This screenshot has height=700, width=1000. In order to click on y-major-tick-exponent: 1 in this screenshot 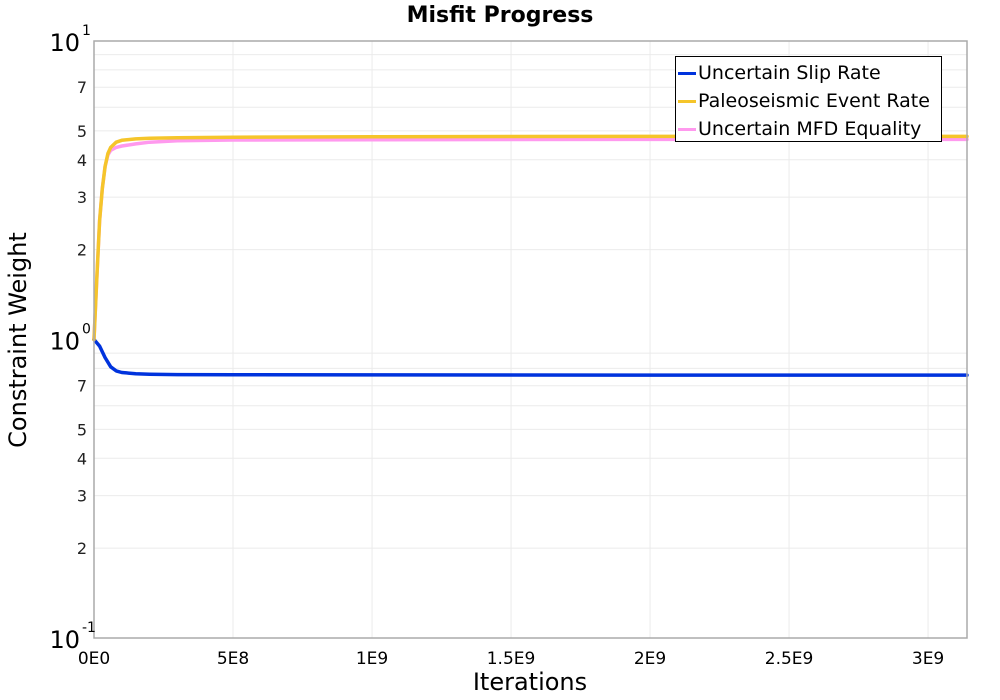, I will do `click(86, 31)`.